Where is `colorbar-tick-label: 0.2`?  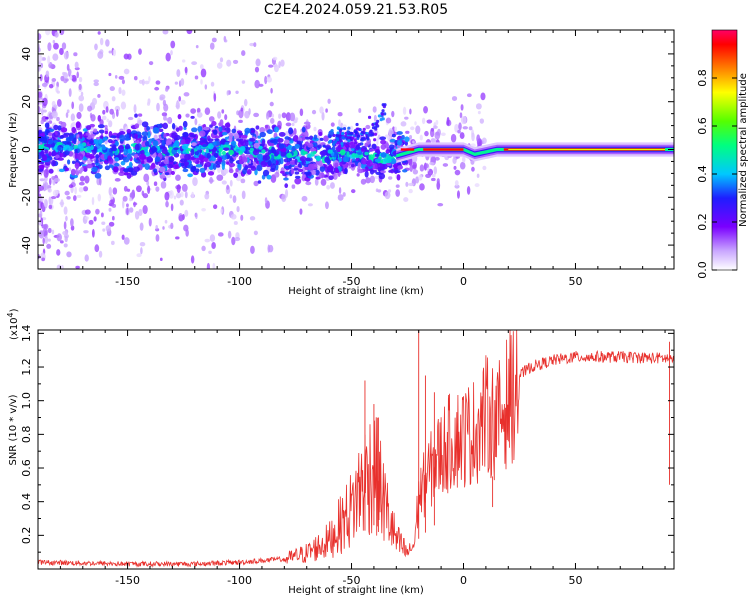
colorbar-tick-label: 0.2 is located at coordinates (702, 222).